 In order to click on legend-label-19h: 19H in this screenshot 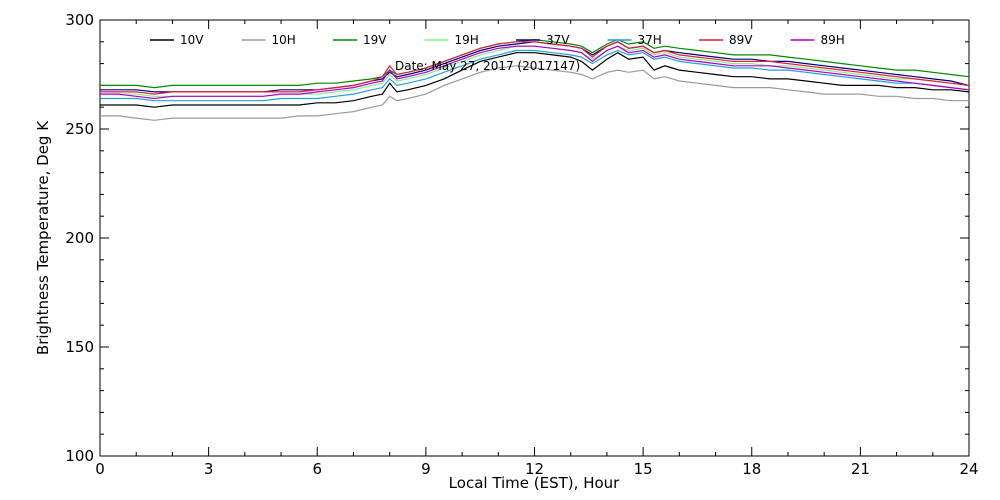, I will do `click(467, 40)`.